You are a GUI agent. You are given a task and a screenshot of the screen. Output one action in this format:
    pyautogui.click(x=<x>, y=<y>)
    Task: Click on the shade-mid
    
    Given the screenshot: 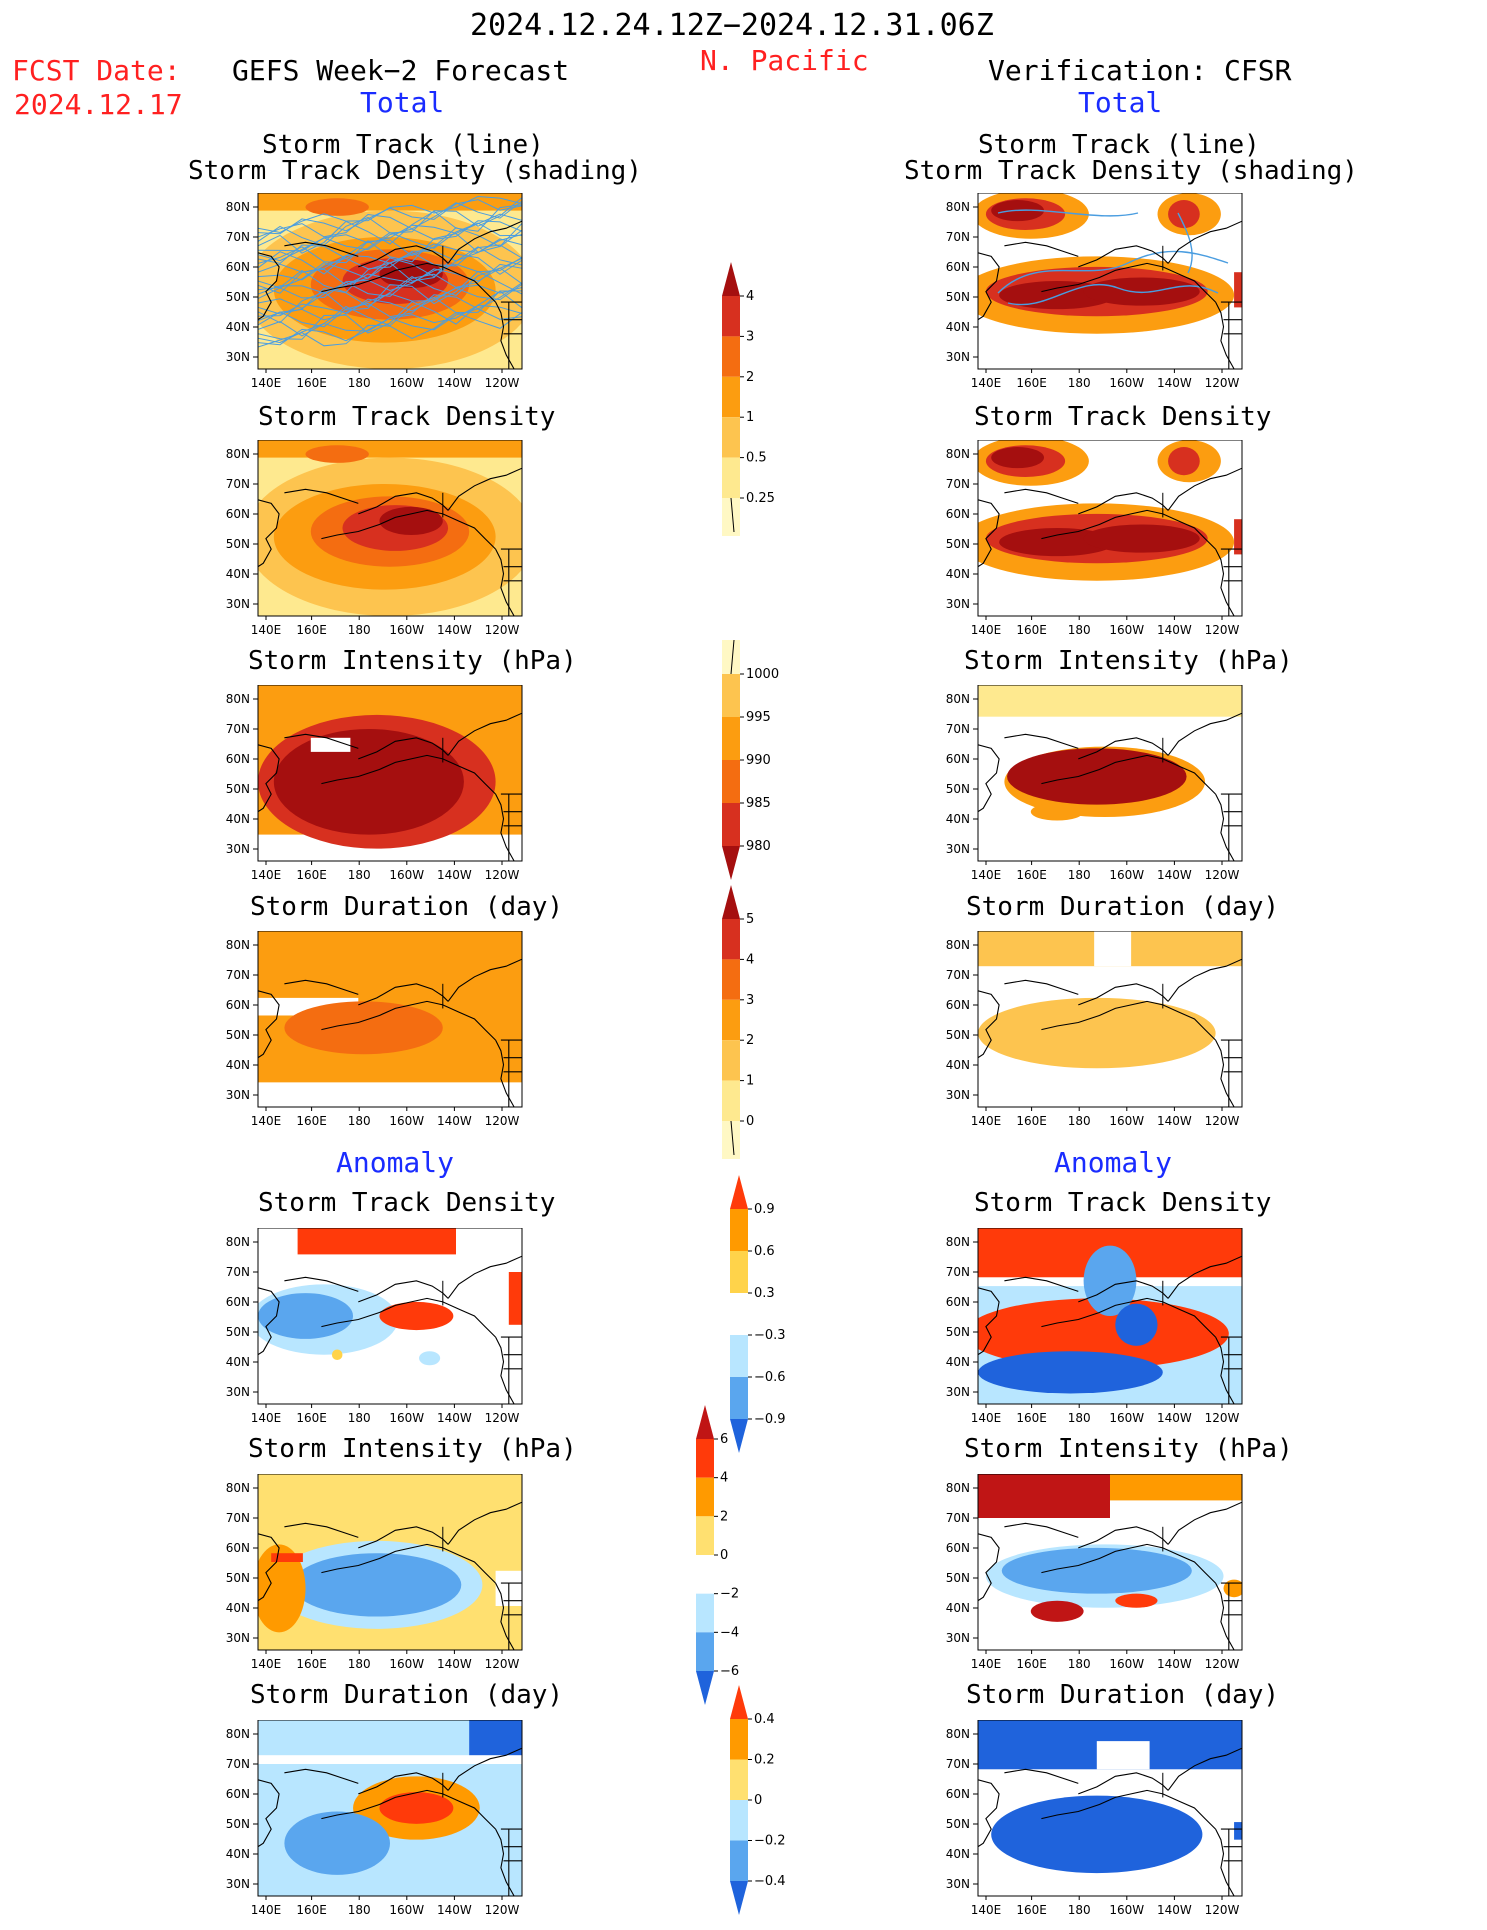 What is the action you would take?
    pyautogui.click(x=1057, y=811)
    